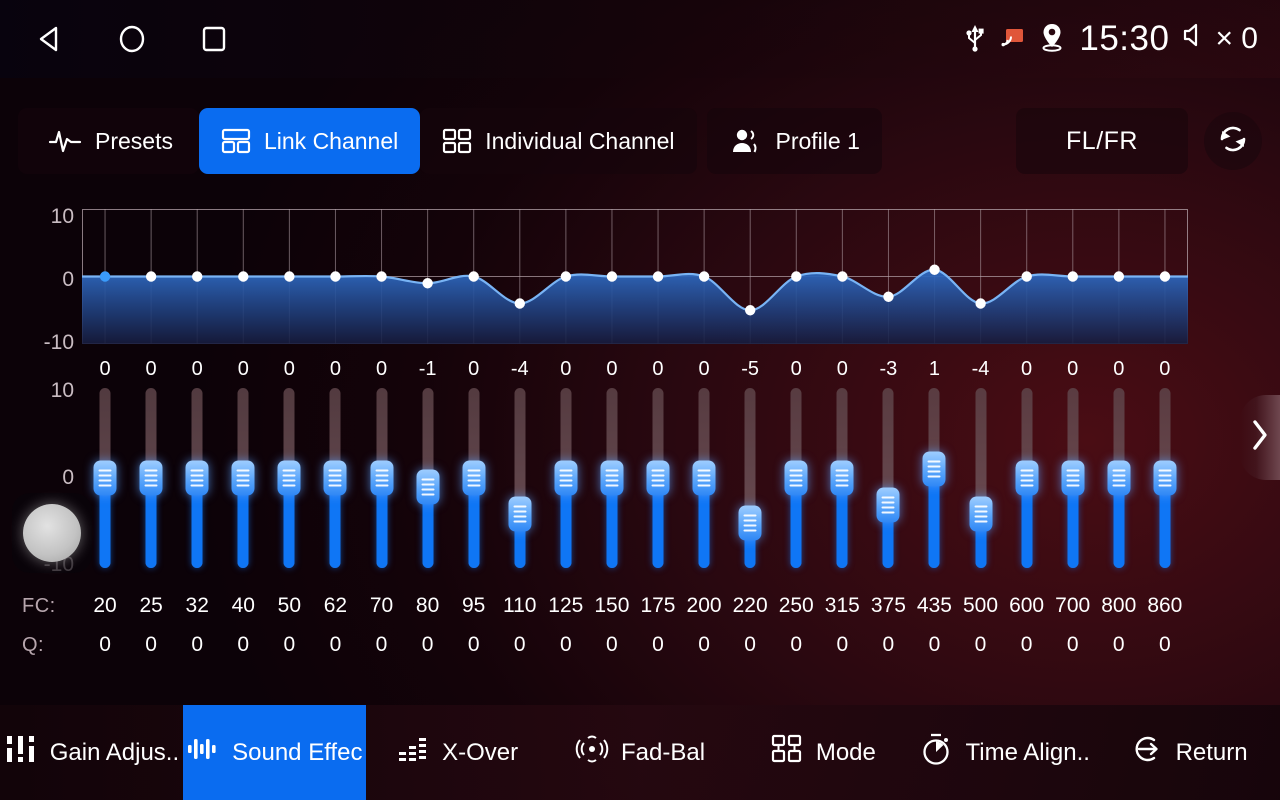 This screenshot has width=1280, height=800. What do you see at coordinates (1073, 605) in the screenshot?
I see `fc-value: 700` at bounding box center [1073, 605].